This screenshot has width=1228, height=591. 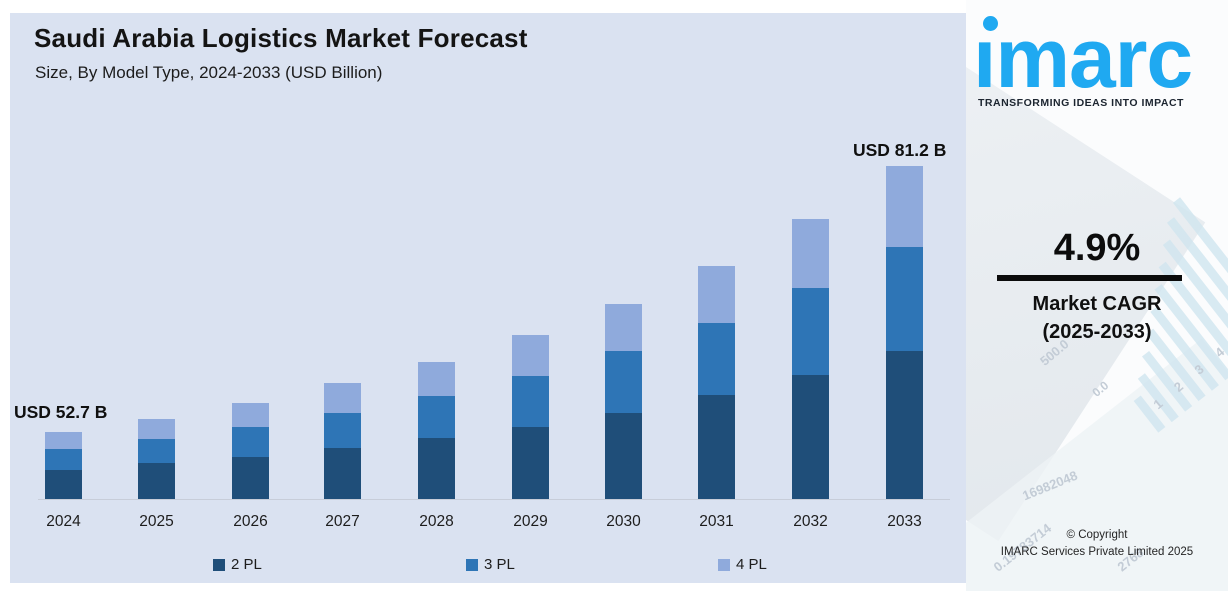 I want to click on bar-2033, so click(x=904, y=332).